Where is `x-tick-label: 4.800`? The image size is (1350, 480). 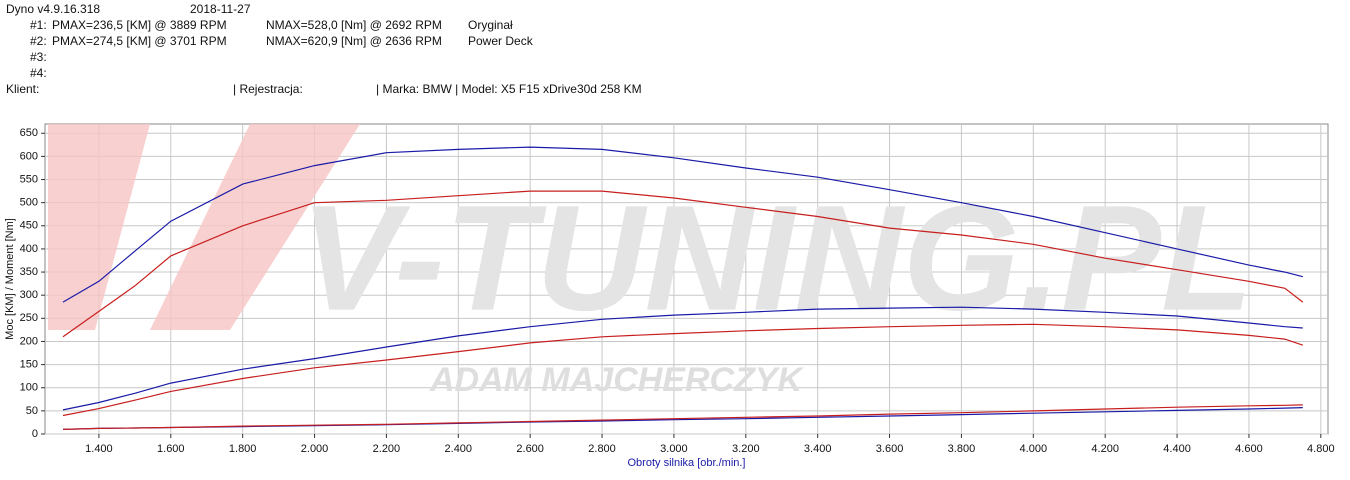 x-tick-label: 4.800 is located at coordinates (1321, 449).